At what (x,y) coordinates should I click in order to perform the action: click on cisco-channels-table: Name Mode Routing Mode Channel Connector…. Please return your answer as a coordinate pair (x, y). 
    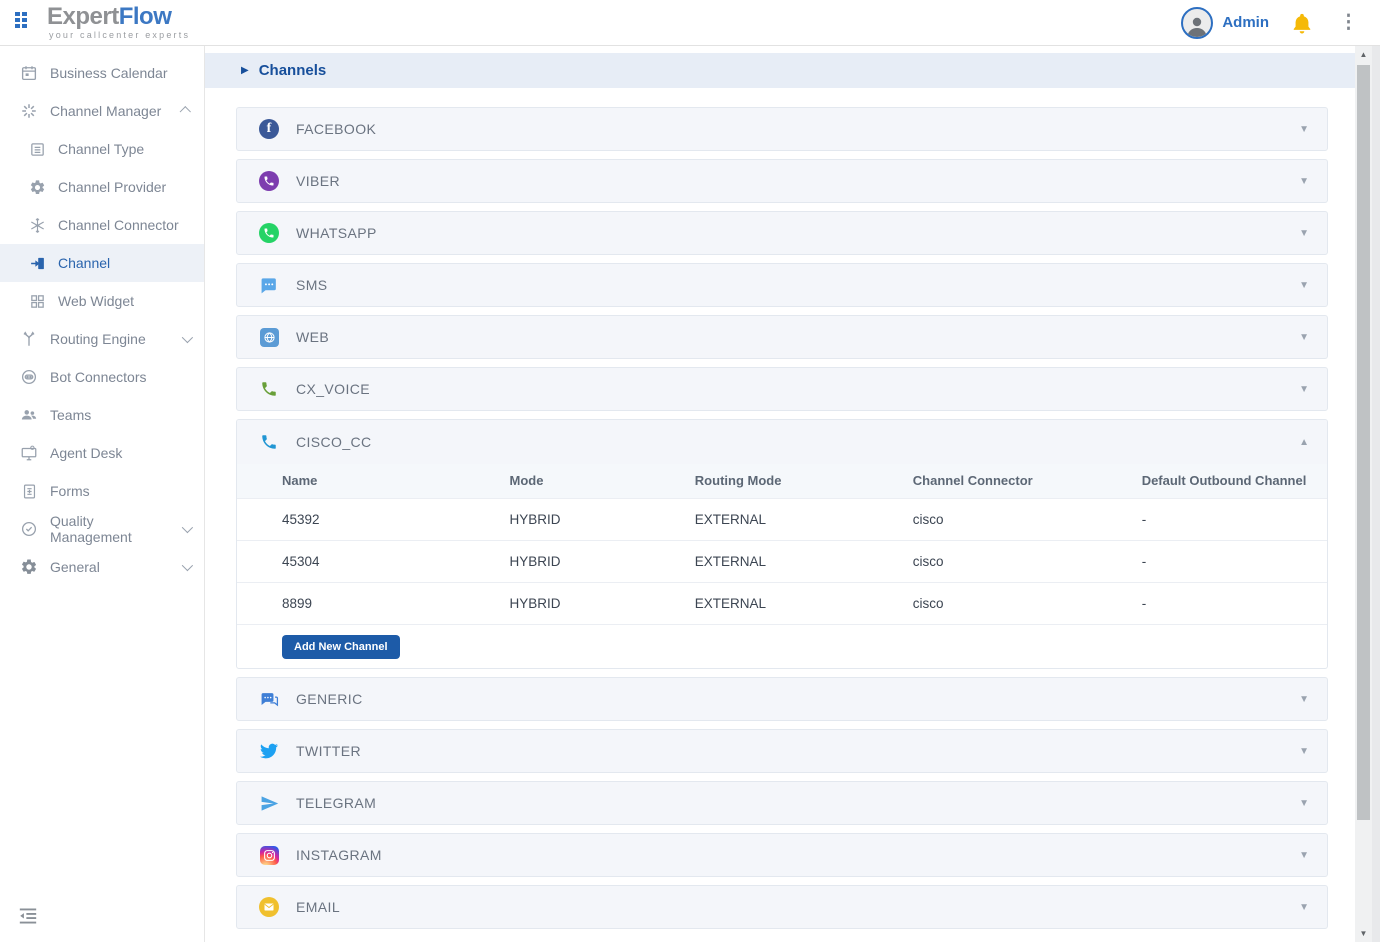
    Looking at the image, I should click on (782, 544).